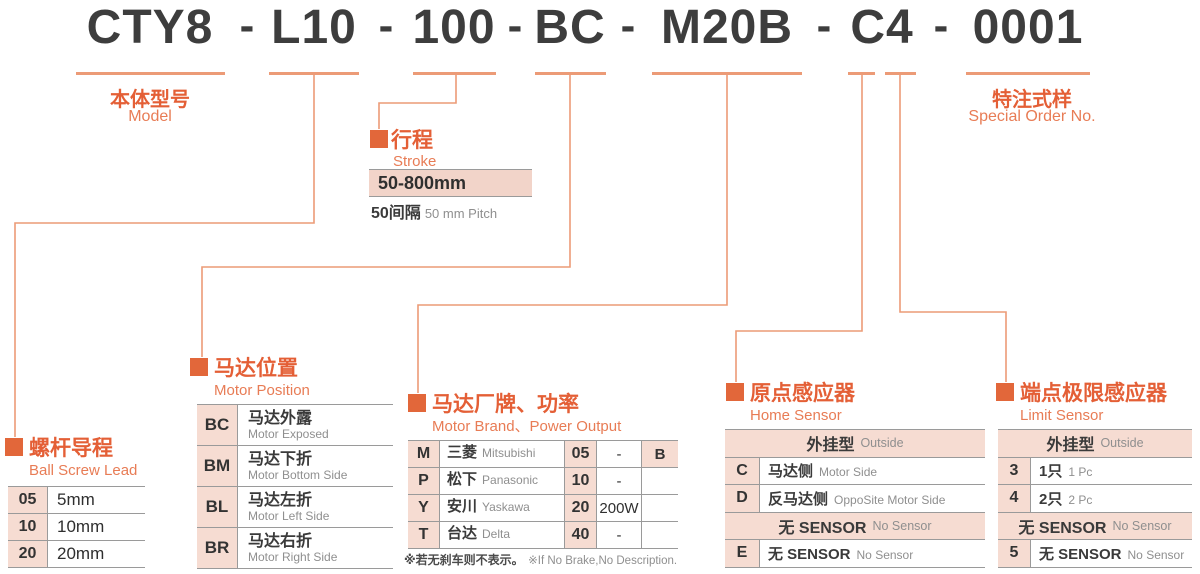 This screenshot has height=574, width=1200. Describe the element at coordinates (1156, 554) in the screenshot. I see `value-en: No Sensor` at that location.